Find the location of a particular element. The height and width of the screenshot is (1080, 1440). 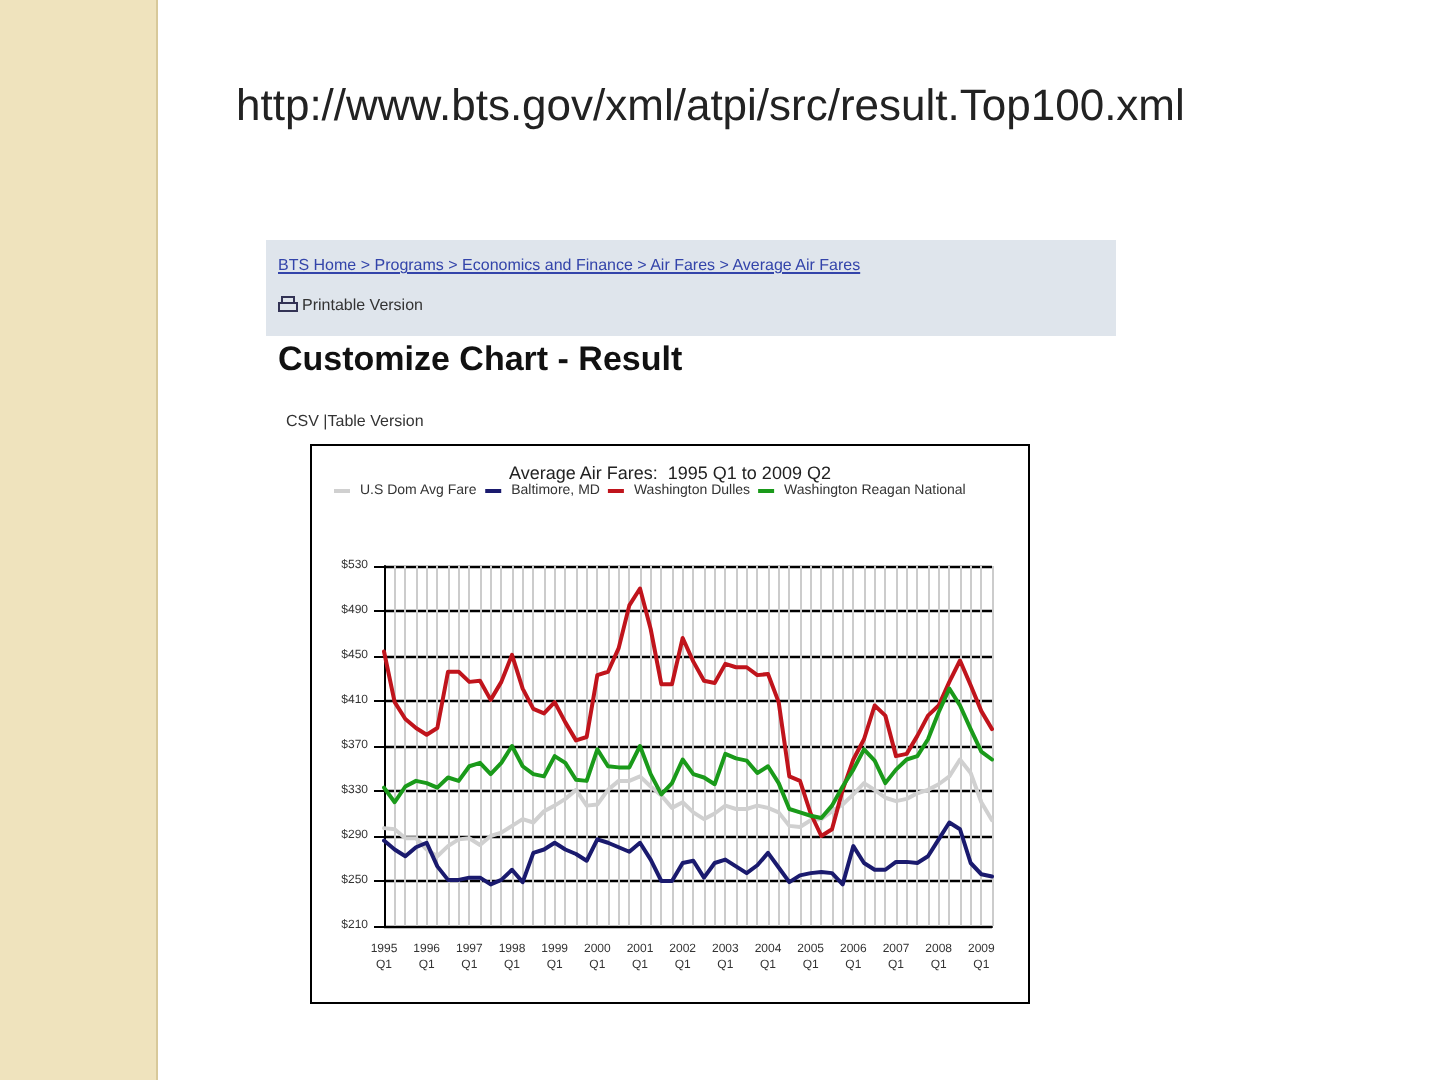

text: http://www.bts.gov/xml/atpi/src/result.Top100.xml is located at coordinates (711, 106).